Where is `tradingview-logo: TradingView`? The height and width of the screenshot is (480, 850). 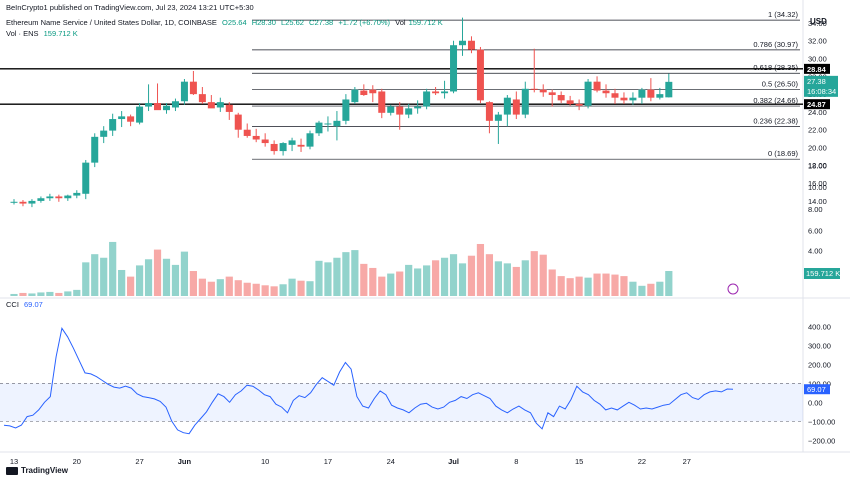 tradingview-logo: TradingView is located at coordinates (37, 470).